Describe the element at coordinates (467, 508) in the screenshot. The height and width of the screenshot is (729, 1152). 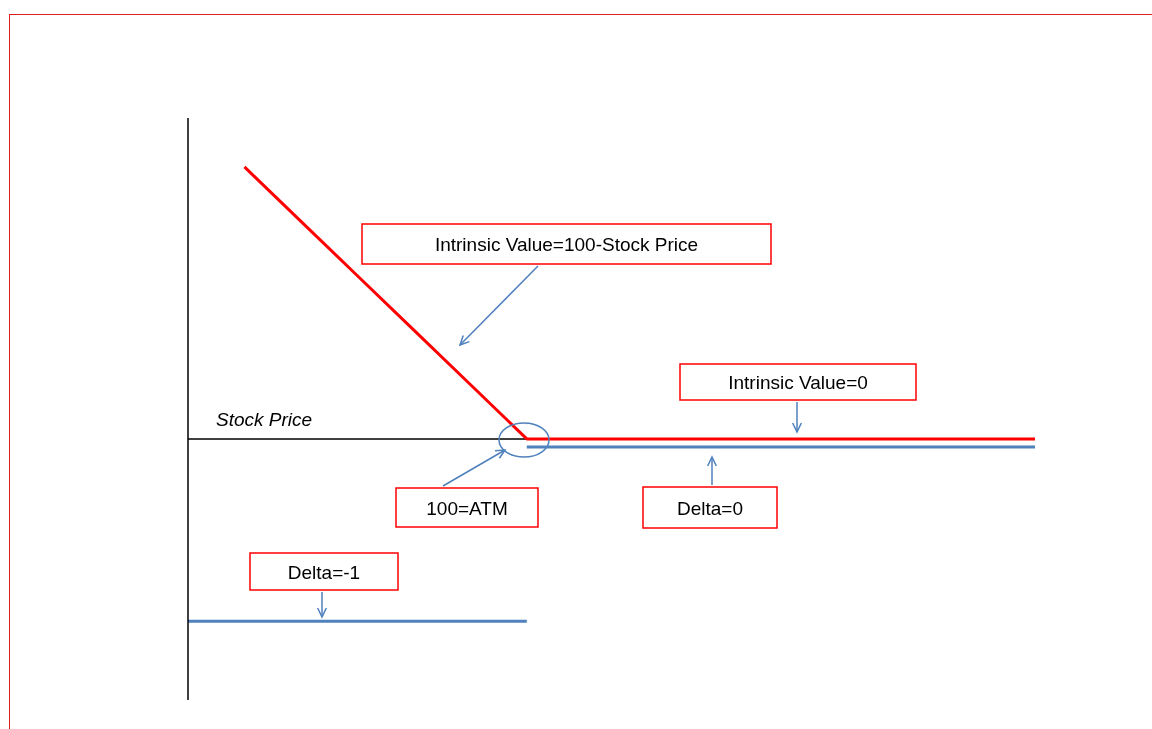
I see `annotation: 100=ATM` at that location.